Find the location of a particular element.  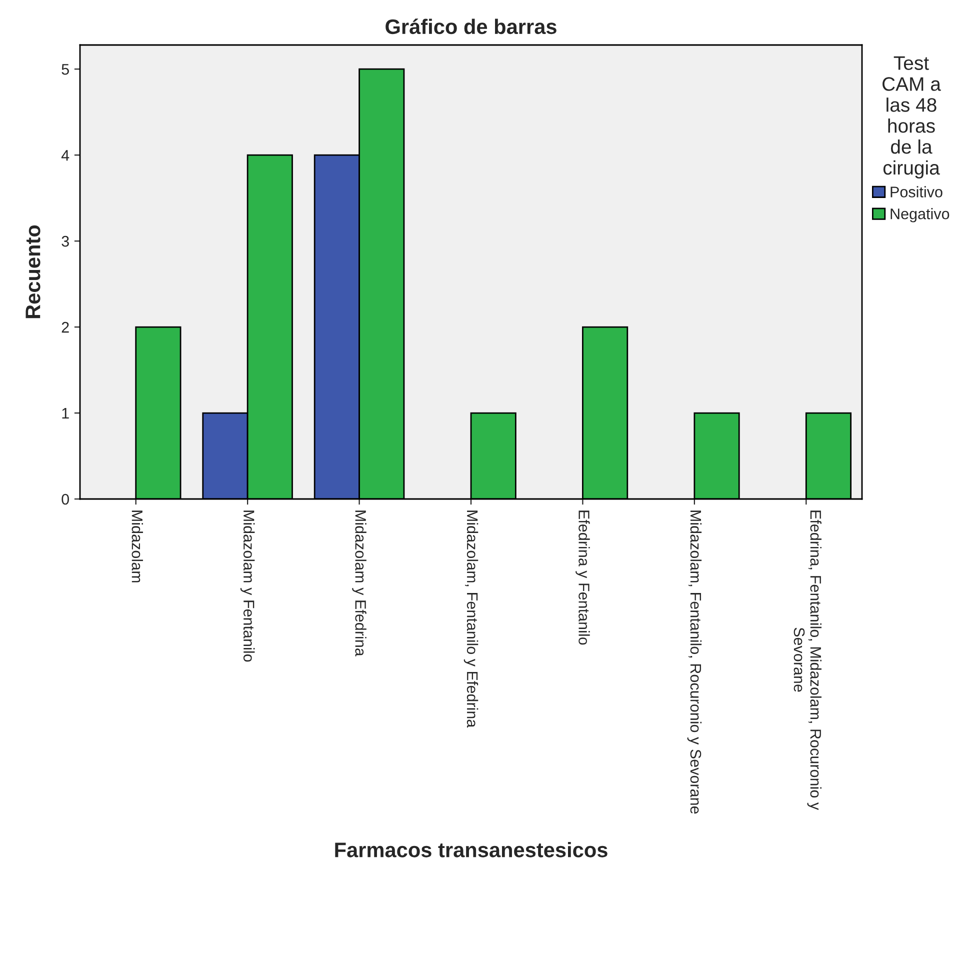

y-tick-label: 0 is located at coordinates (65, 499).